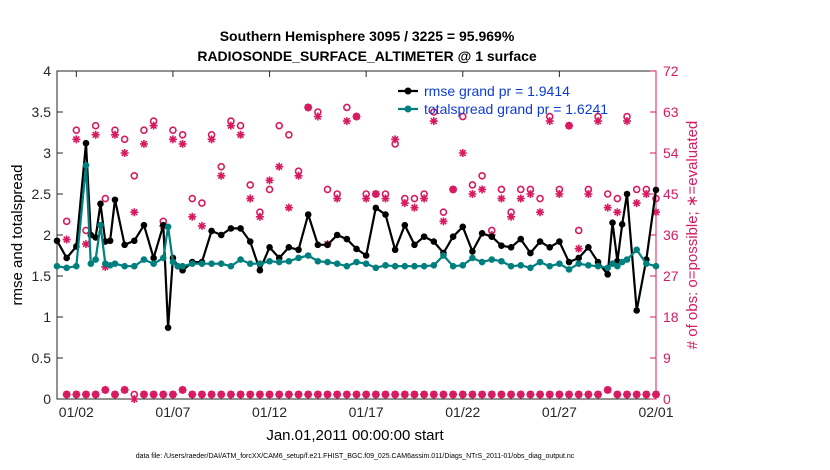  Describe the element at coordinates (42, 358) in the screenshot. I see `y-left-tick-label: 0.5` at that location.